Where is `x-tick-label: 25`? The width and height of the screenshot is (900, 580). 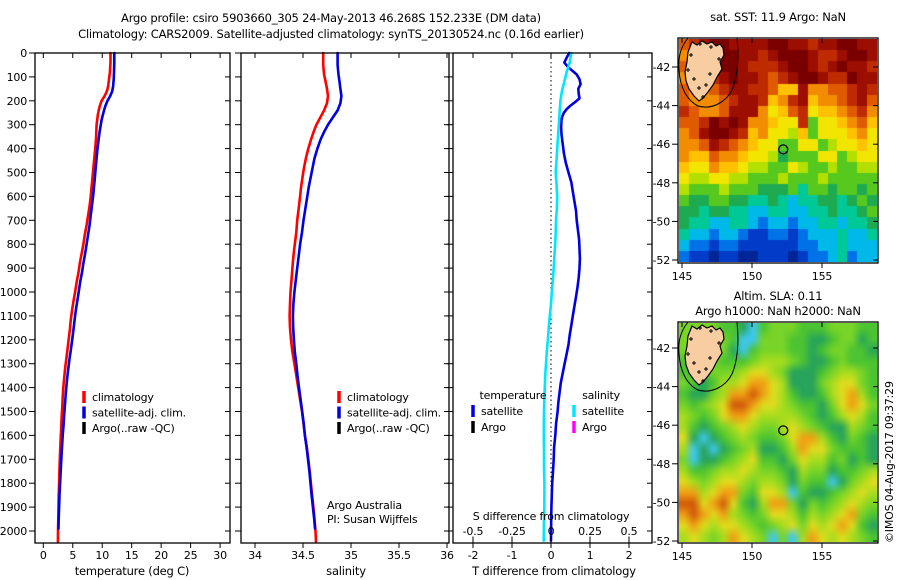 x-tick-label: 25 is located at coordinates (191, 555).